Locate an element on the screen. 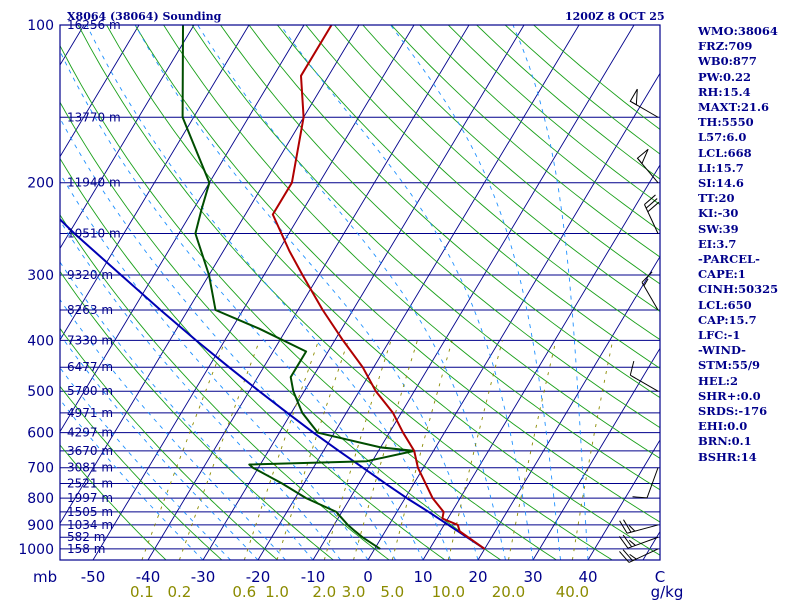 The image size is (800, 600). pressure-label: 1000 is located at coordinates (36, 550).